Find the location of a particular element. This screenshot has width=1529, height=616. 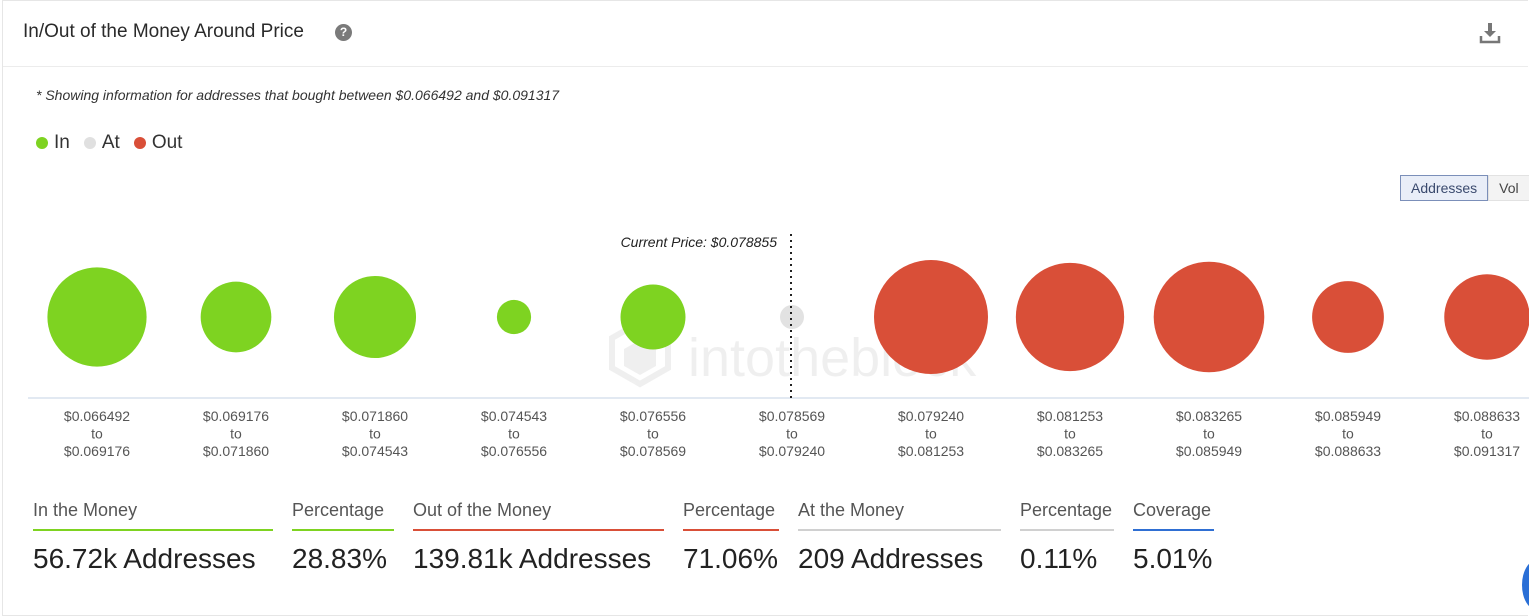

help-icon: ? is located at coordinates (343, 32).